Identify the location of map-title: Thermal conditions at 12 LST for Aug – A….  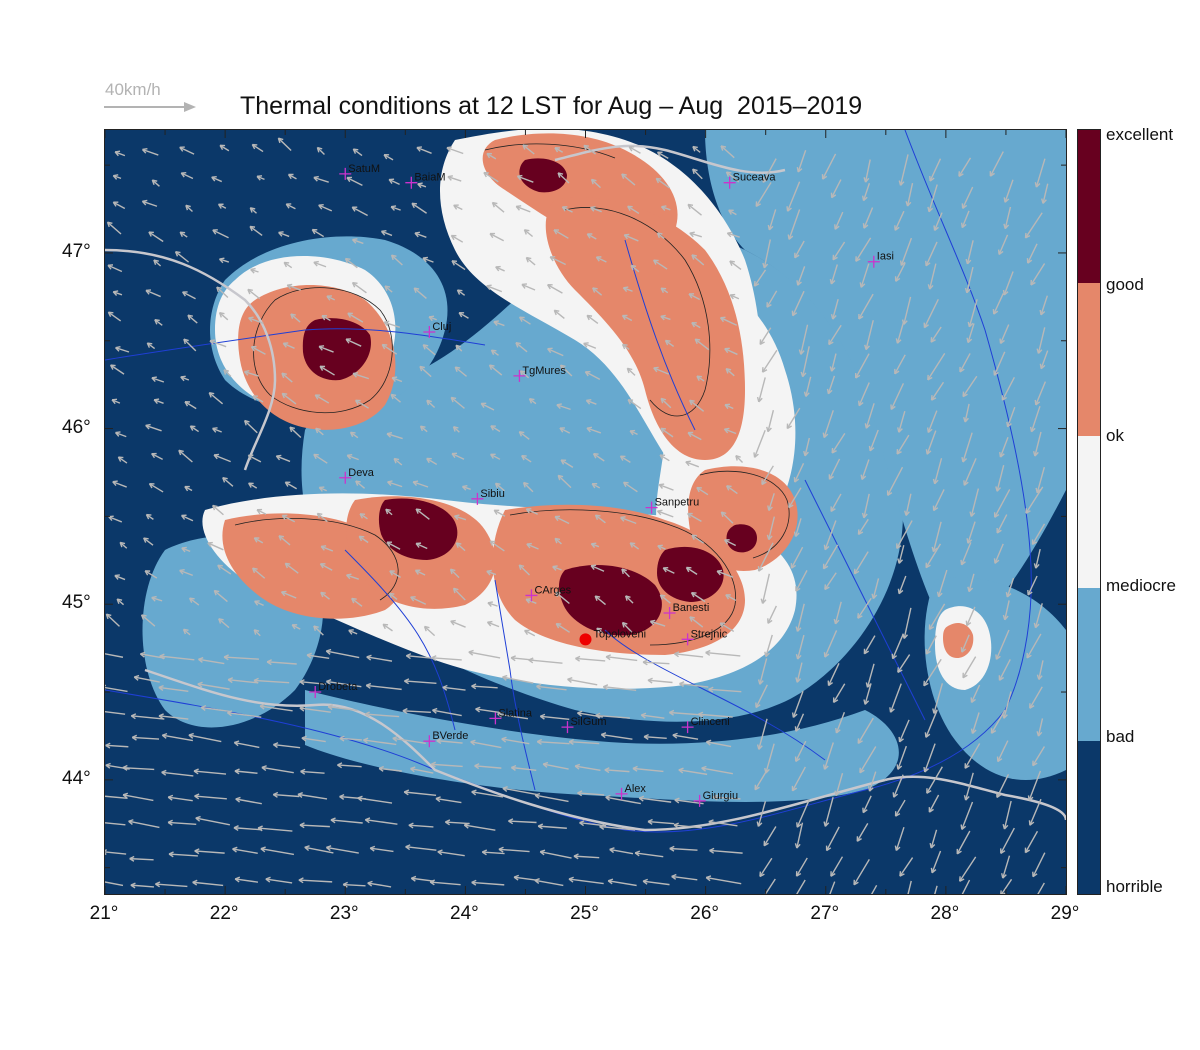
(551, 106).